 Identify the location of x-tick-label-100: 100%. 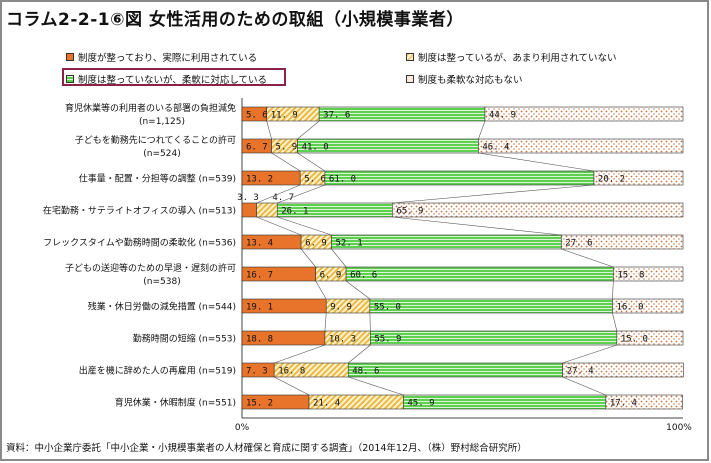
(679, 428).